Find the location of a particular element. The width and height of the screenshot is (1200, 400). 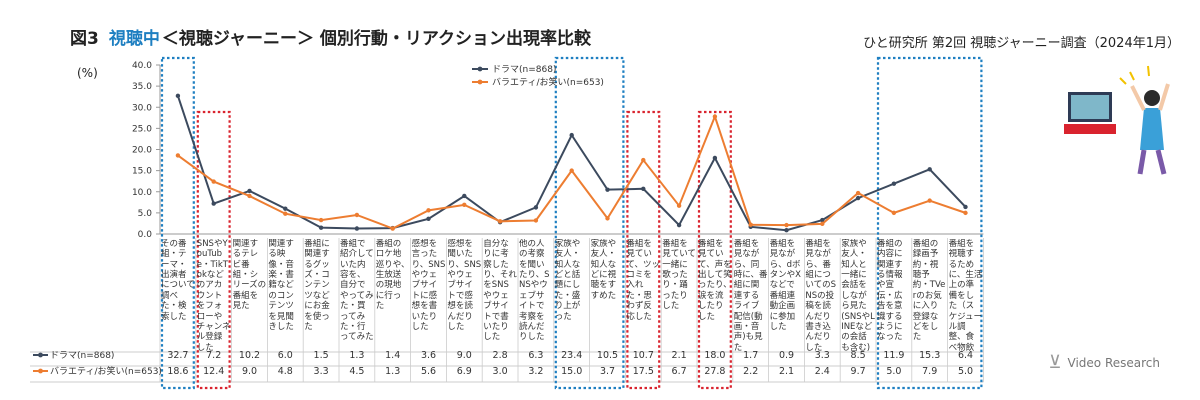

y-axis-unit: (%) is located at coordinates (87, 73).